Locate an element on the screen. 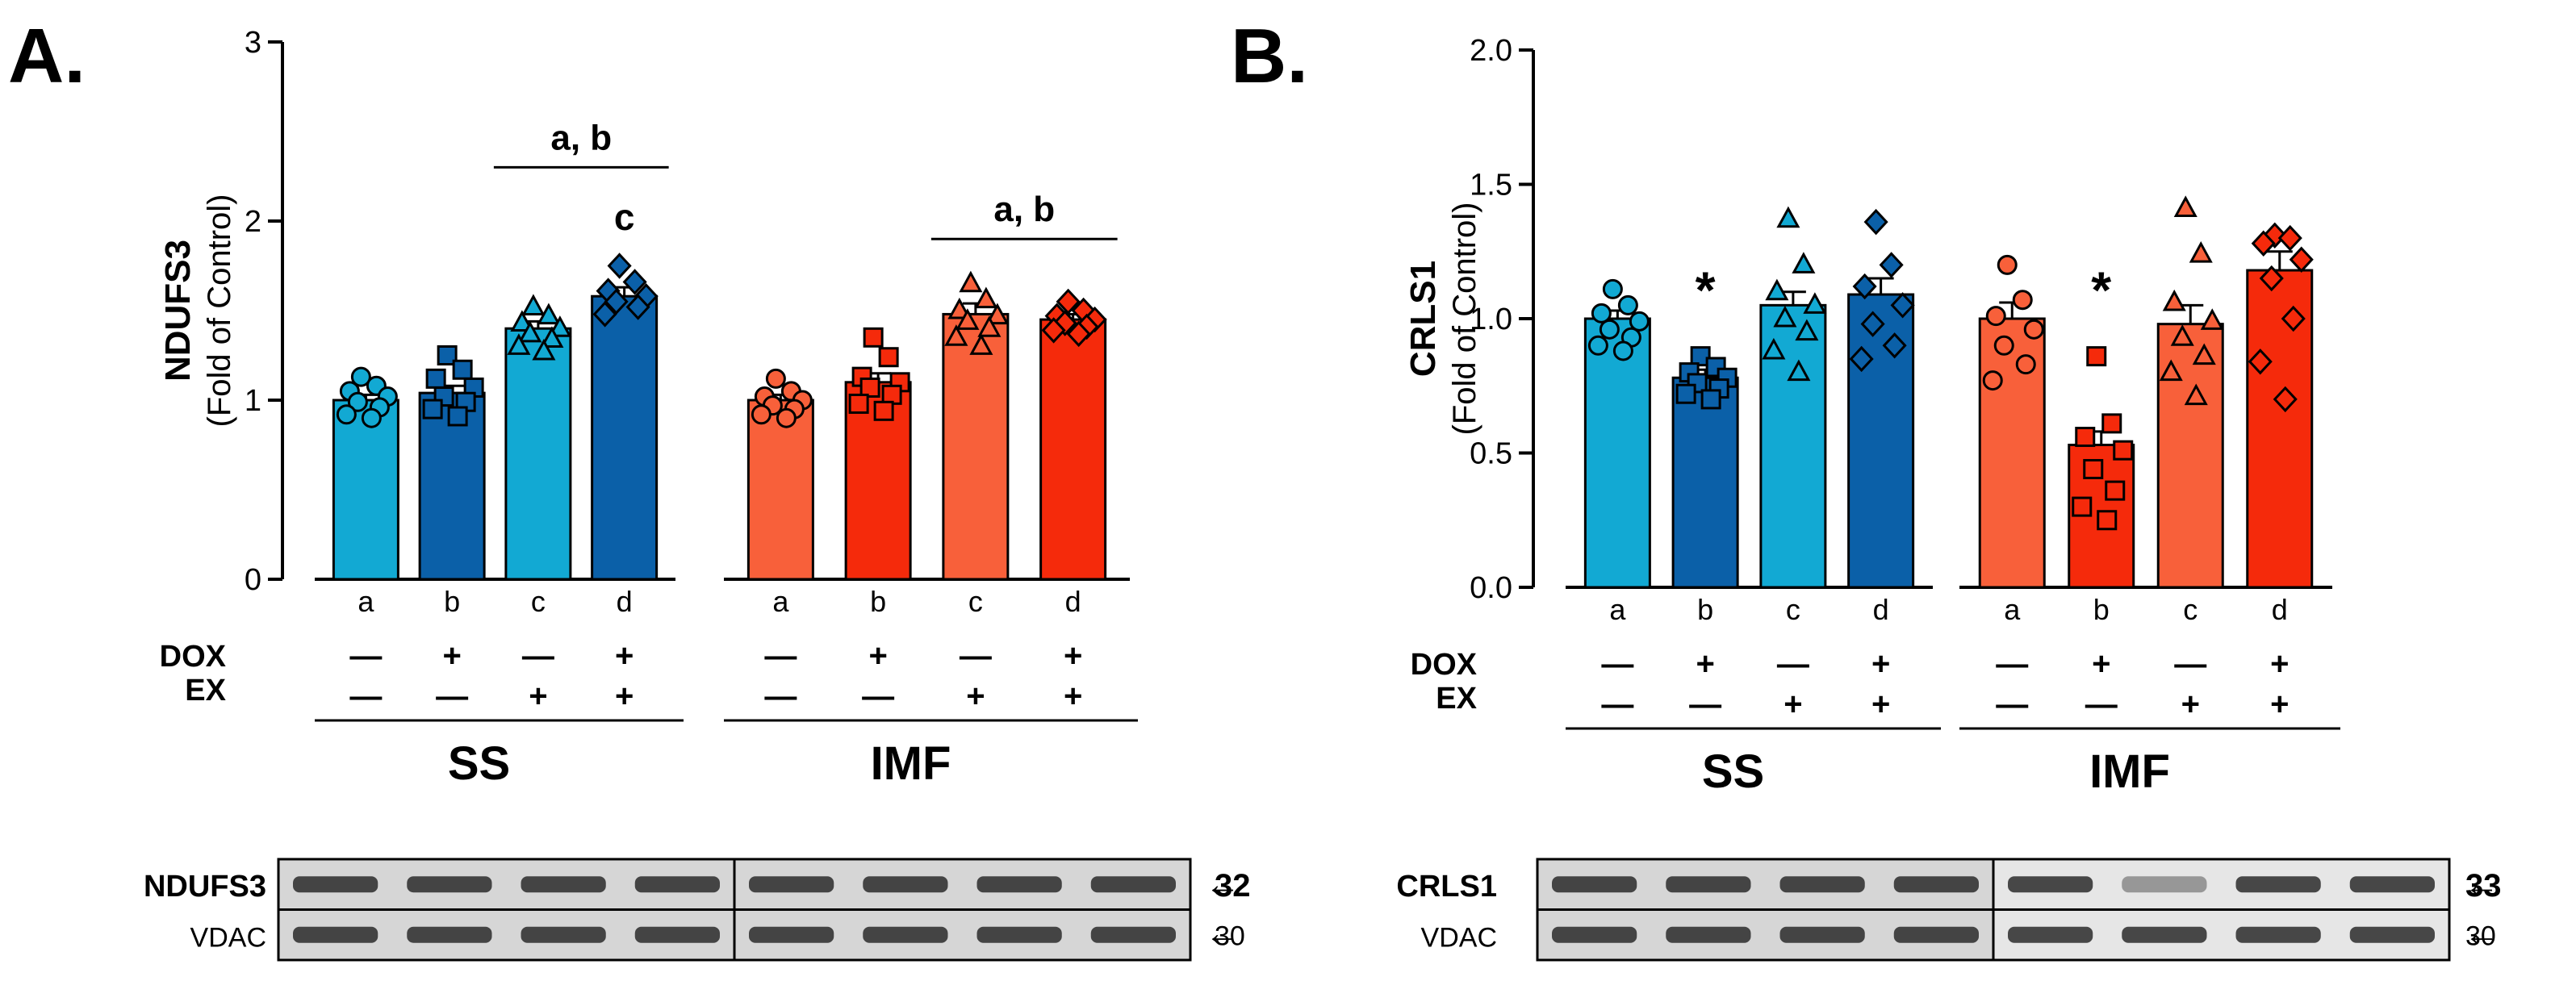 The width and height of the screenshot is (2576, 981). blot-protein-kda: 32 is located at coordinates (1233, 886).